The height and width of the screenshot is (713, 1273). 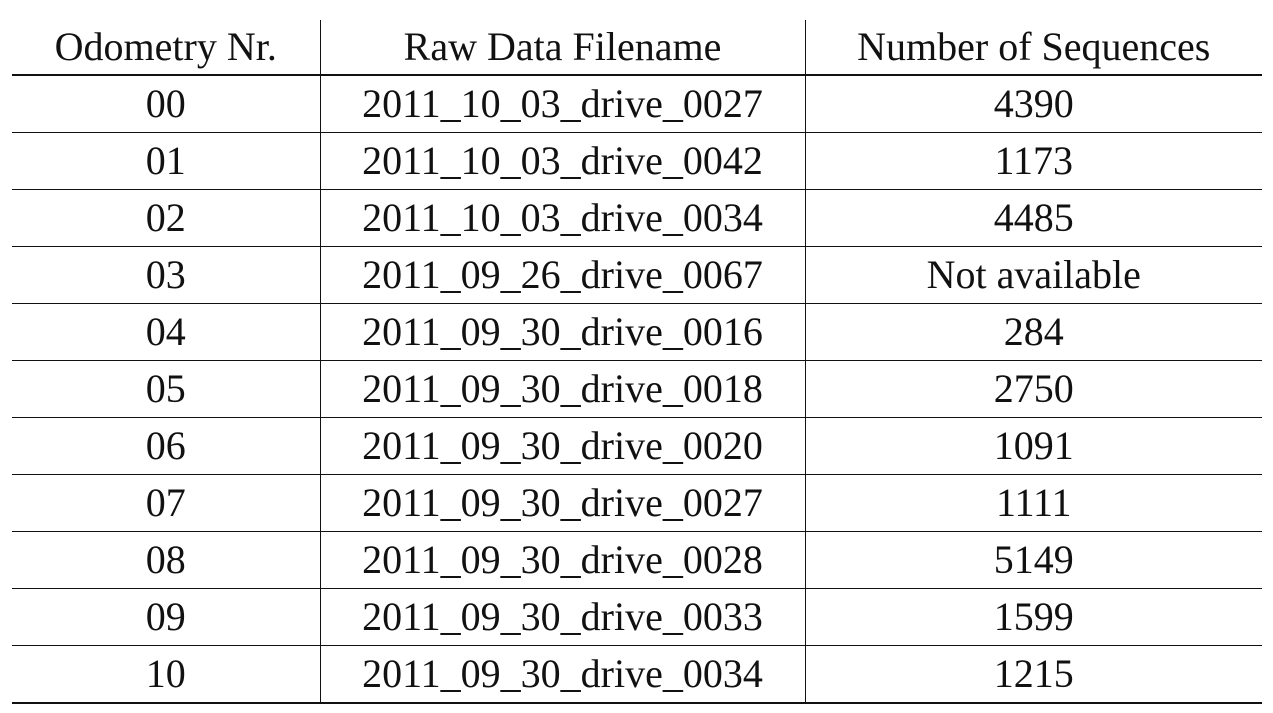 I want to click on odometry-nr-cell: 00, so click(x=166, y=104).